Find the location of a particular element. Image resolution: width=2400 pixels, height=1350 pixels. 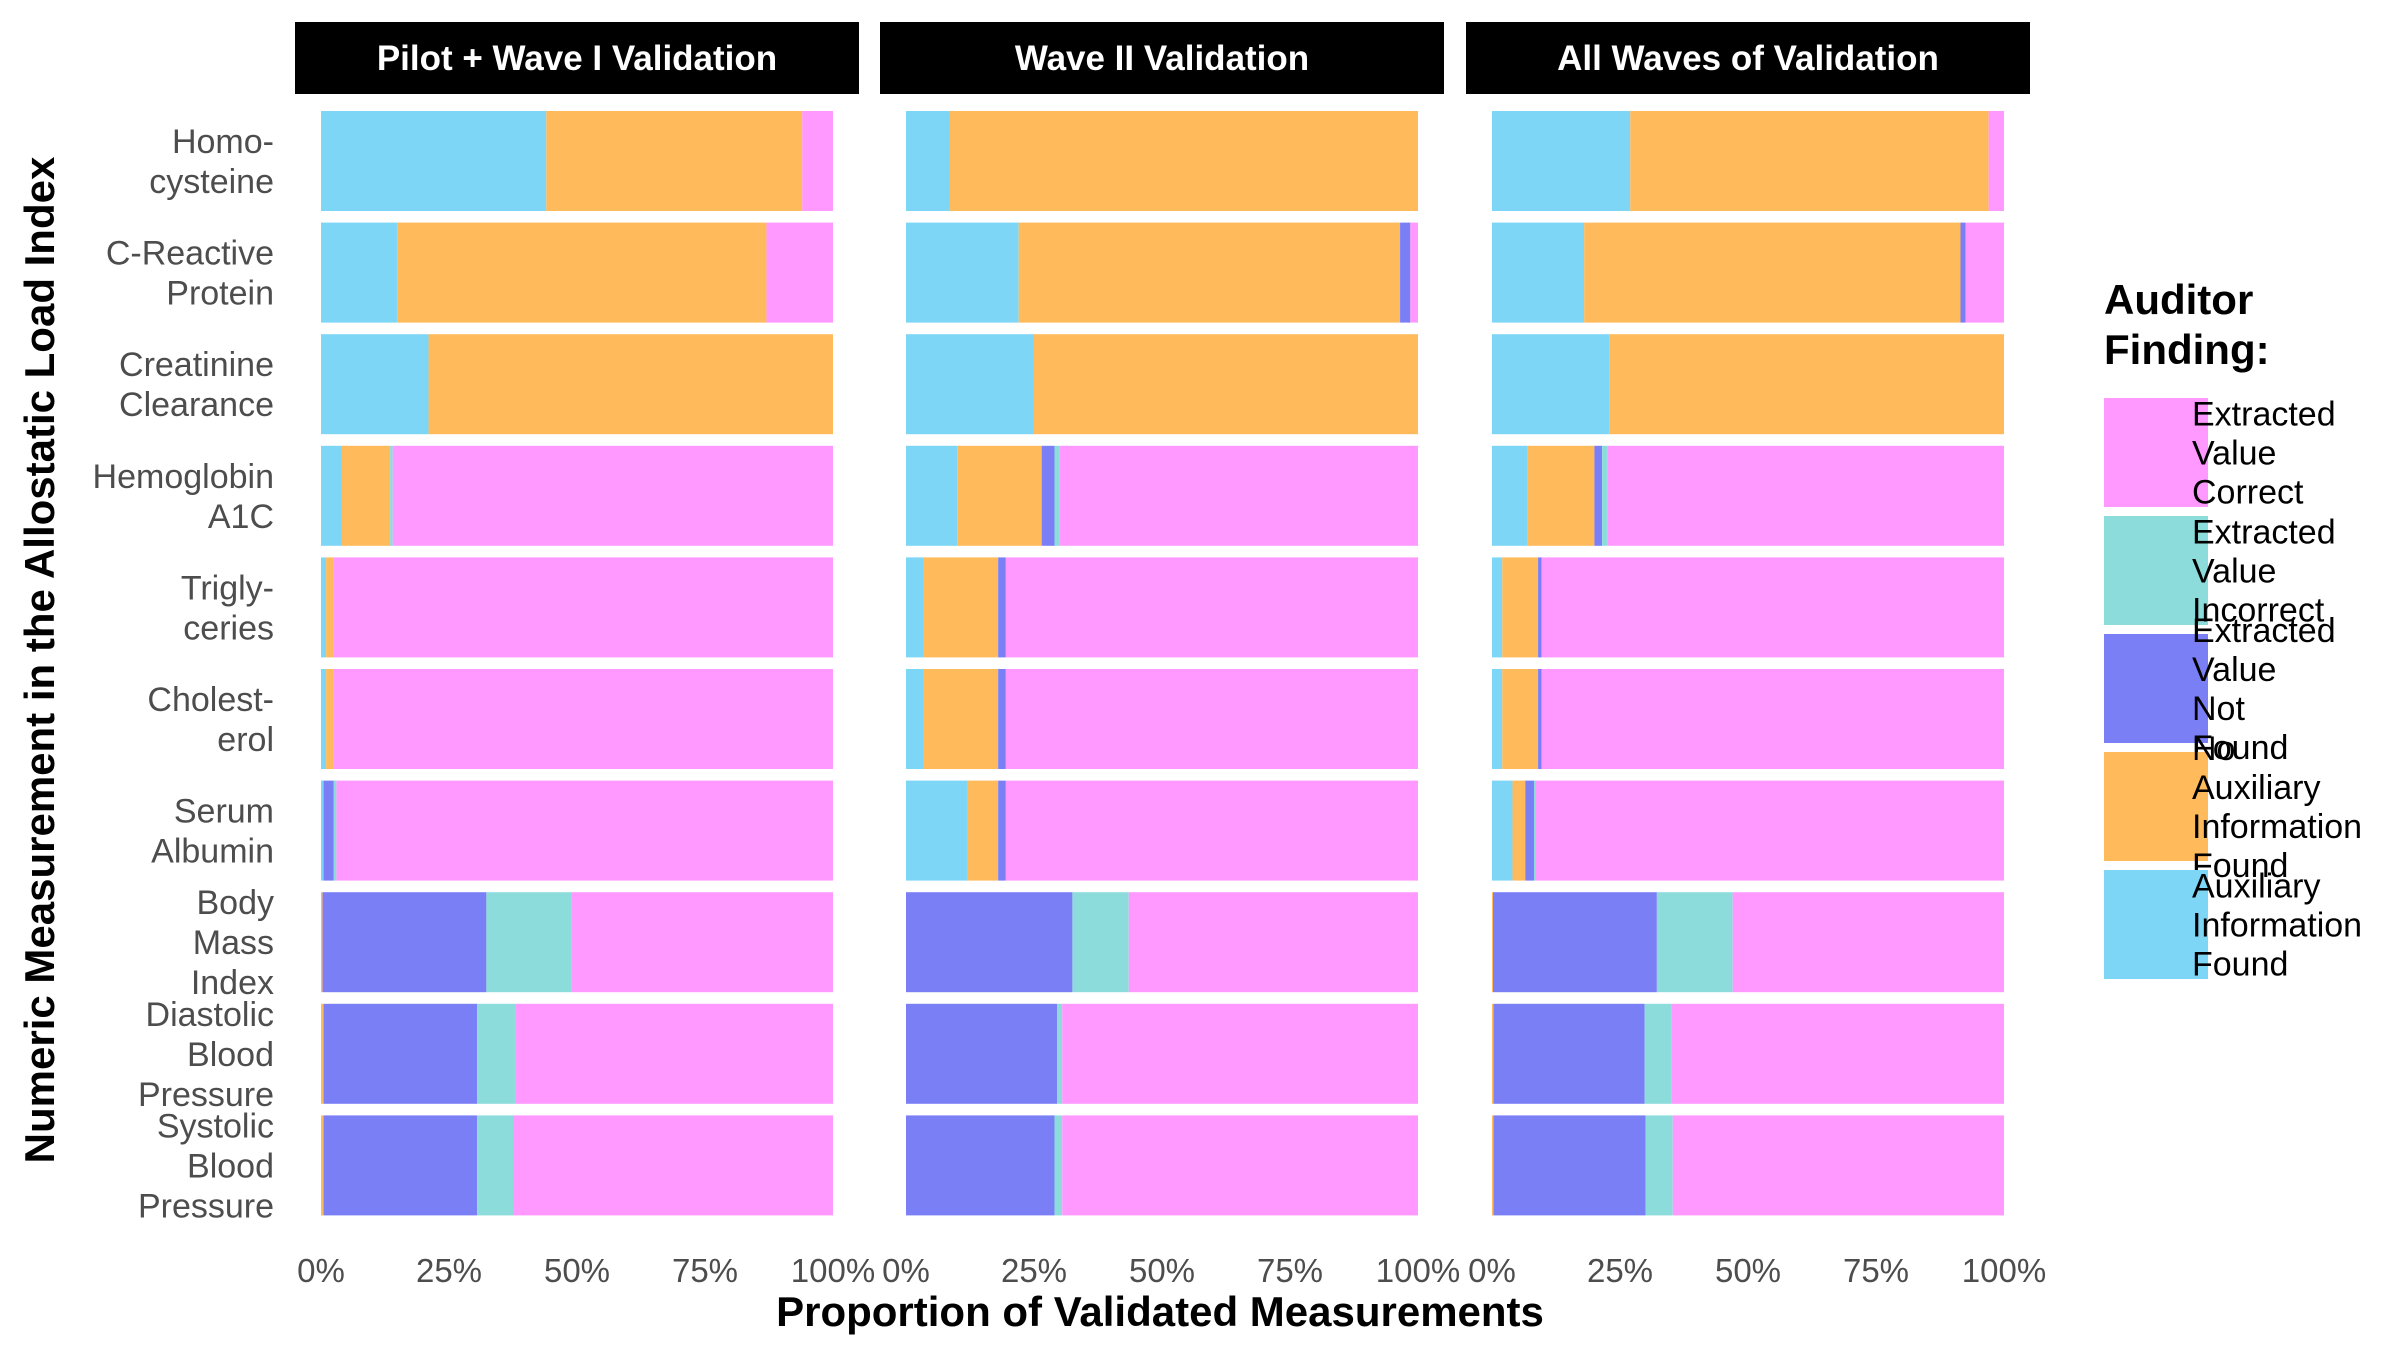

x-axis-title: Proportion of Validated Measurements is located at coordinates (1160, 1311).